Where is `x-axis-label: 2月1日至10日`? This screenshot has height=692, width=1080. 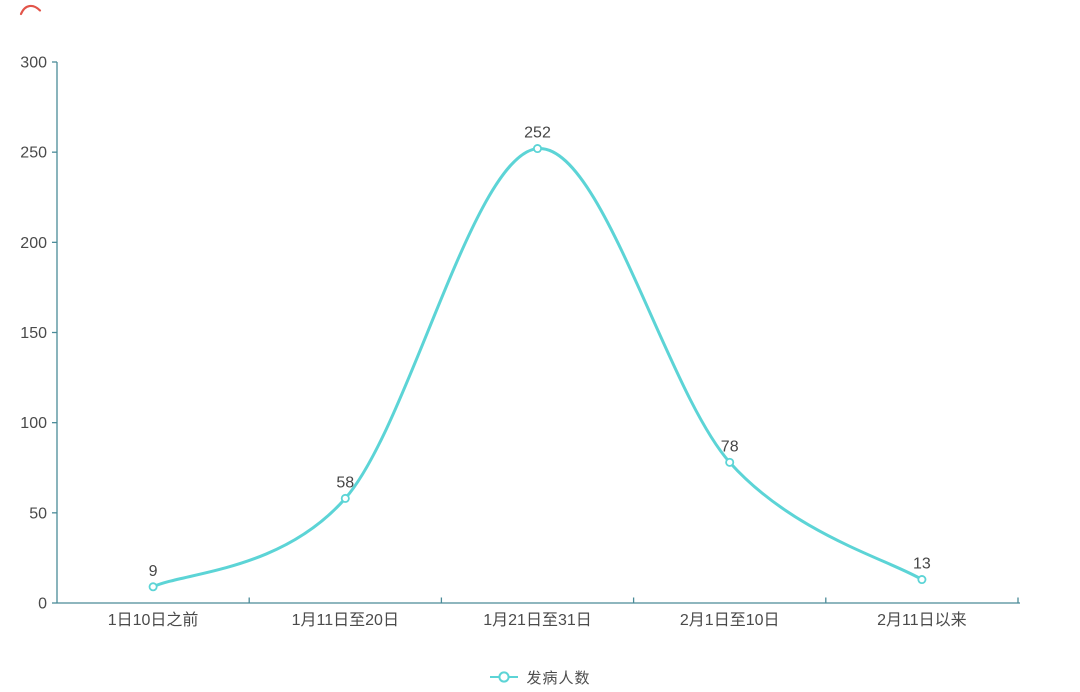
x-axis-label: 2月1日至10日 is located at coordinates (730, 620).